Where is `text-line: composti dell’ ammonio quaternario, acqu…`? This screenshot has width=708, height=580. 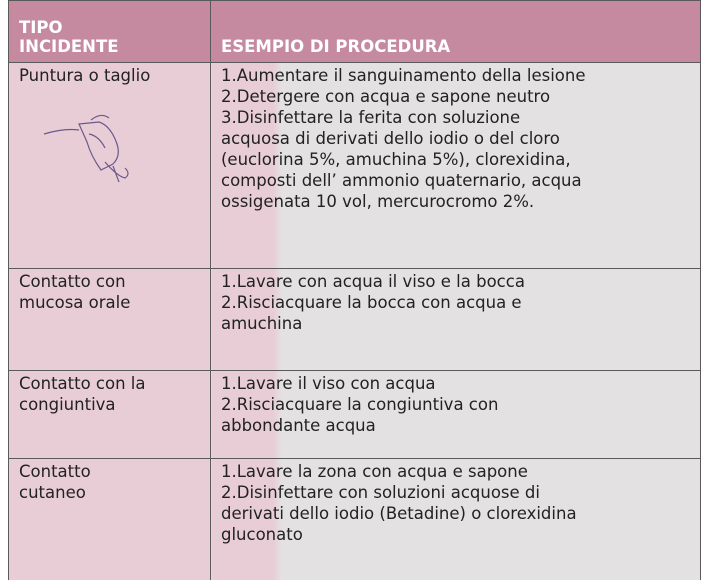 text-line: composti dell’ ammonio quaternario, acqu… is located at coordinates (401, 180).